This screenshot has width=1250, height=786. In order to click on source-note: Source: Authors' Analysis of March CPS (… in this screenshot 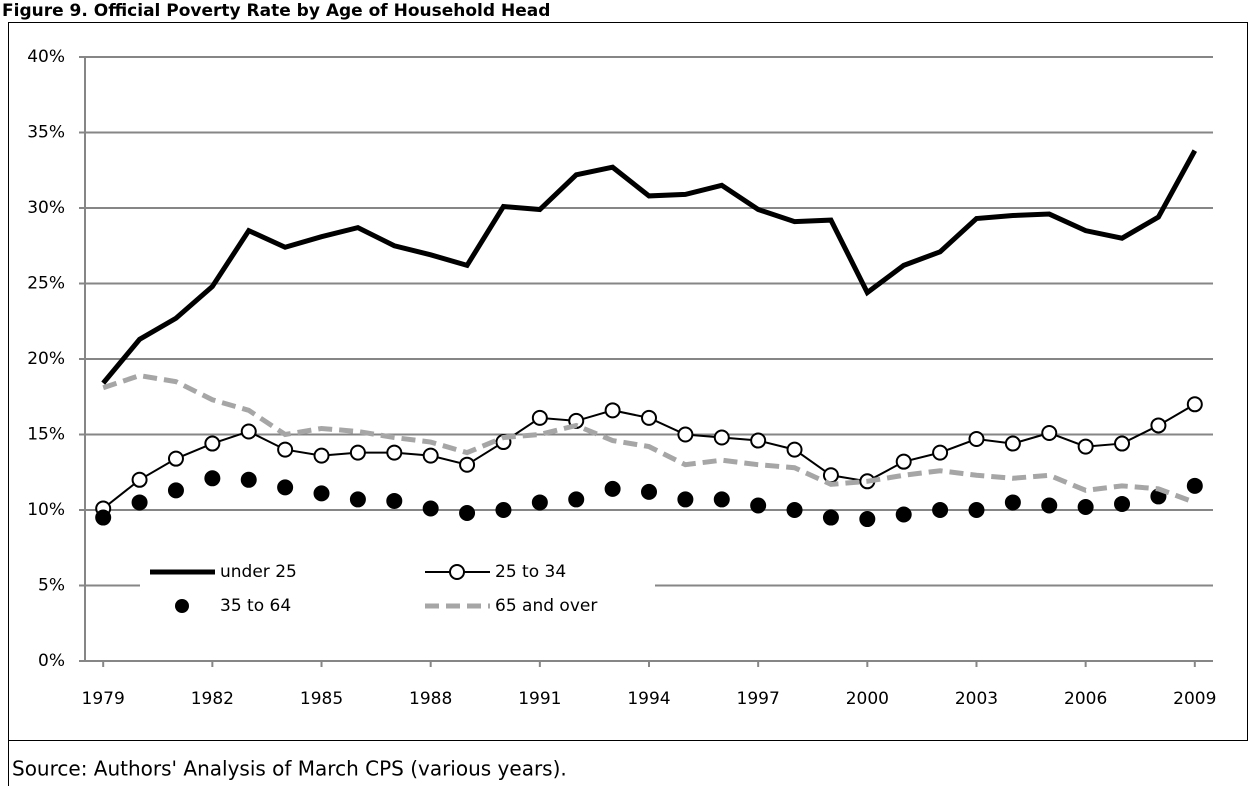, I will do `click(289, 769)`.